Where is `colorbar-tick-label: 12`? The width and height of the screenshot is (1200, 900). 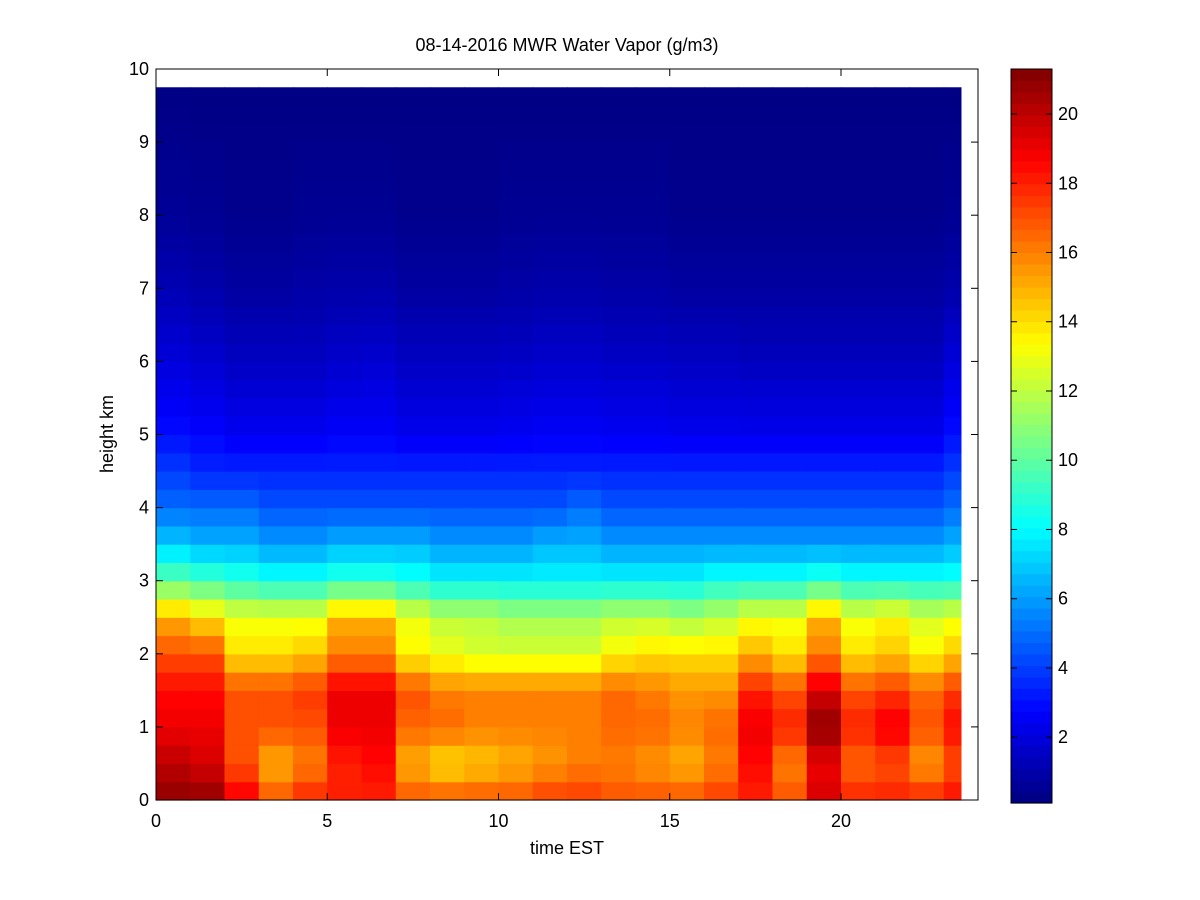 colorbar-tick-label: 12 is located at coordinates (1068, 391).